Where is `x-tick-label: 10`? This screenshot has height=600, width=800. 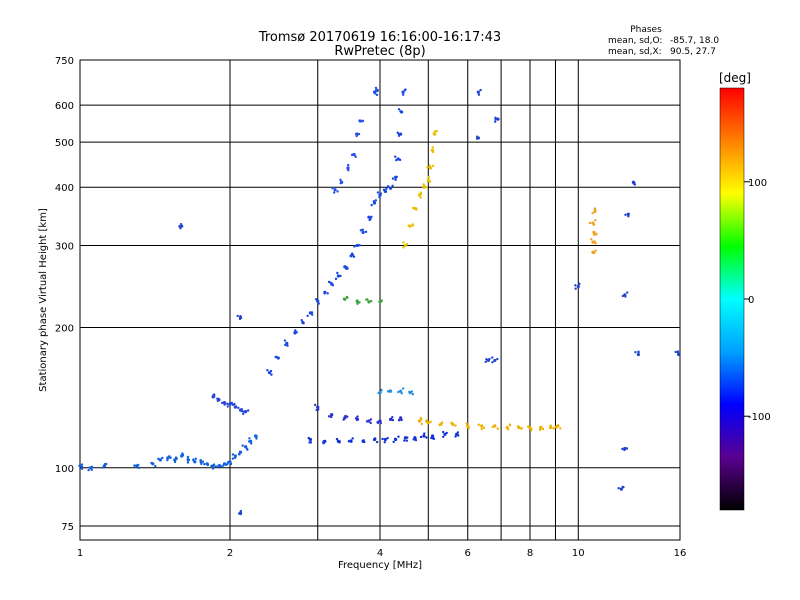
x-tick-label: 10 is located at coordinates (578, 553).